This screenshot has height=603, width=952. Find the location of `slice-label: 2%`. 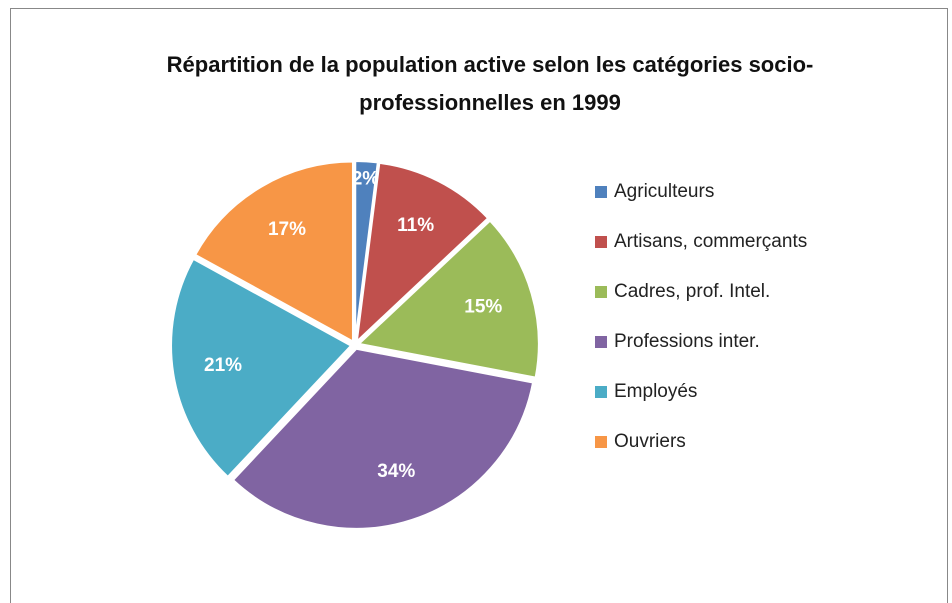

slice-label: 2% is located at coordinates (366, 178).